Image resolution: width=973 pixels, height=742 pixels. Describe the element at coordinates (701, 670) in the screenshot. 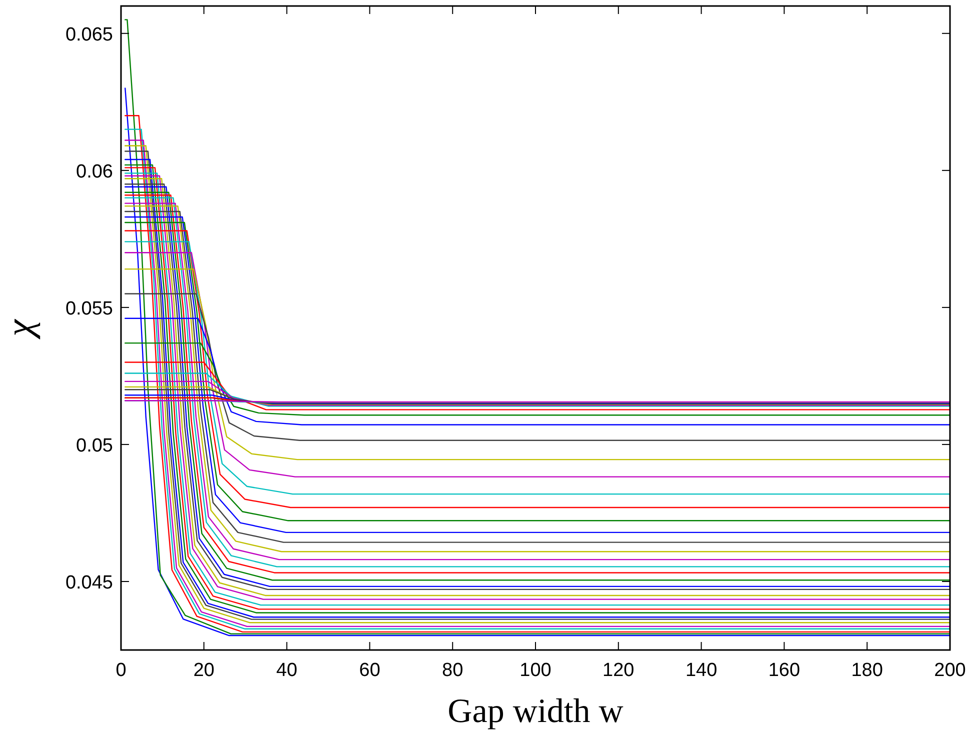

I see `x-tick-label: 140` at that location.